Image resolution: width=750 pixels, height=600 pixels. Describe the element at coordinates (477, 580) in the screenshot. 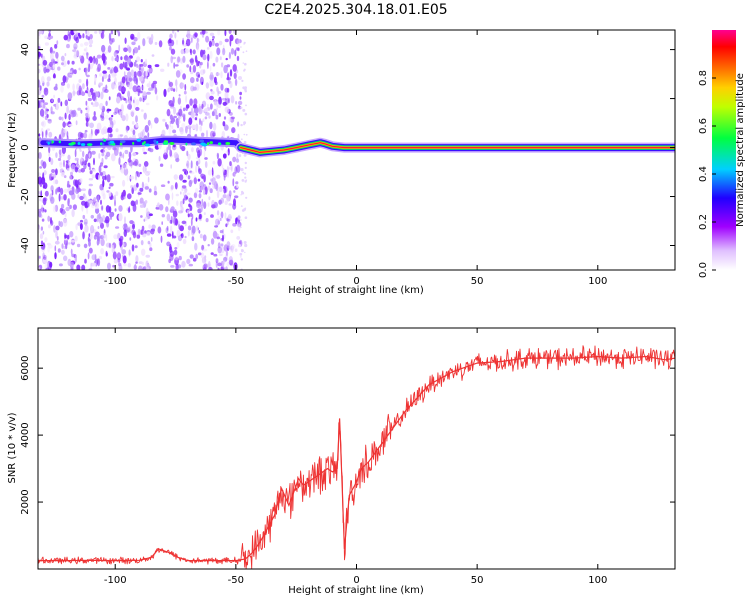

I see `x-tick-label: 50` at that location.